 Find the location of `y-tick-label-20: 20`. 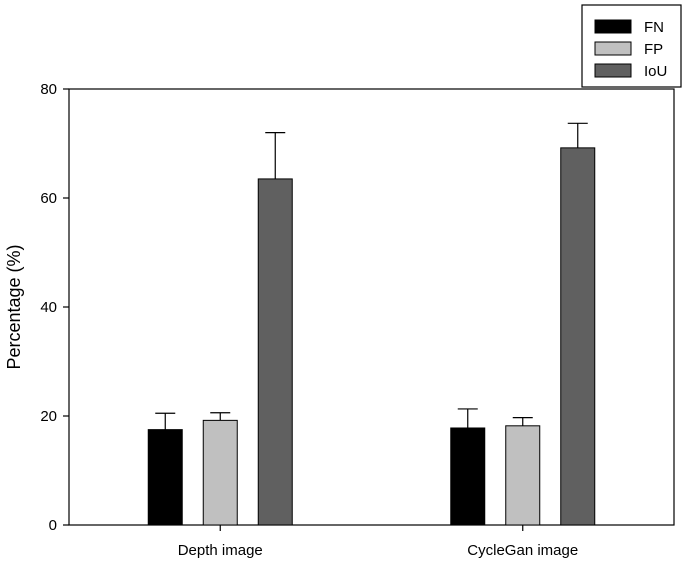

y-tick-label-20: 20 is located at coordinates (48, 416).